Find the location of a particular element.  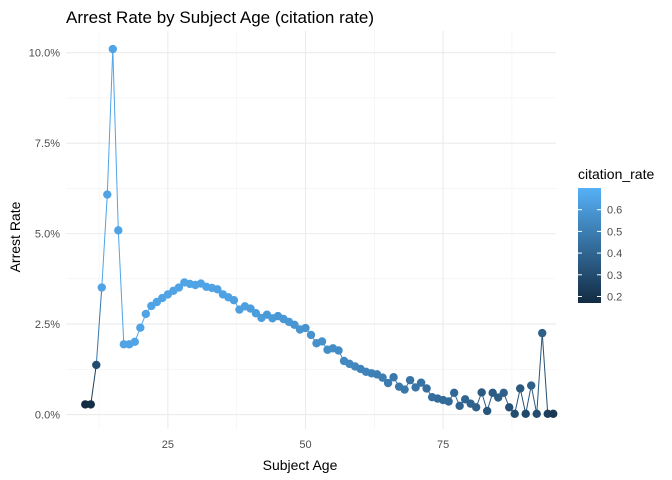

legend-tick-label: 0.6 is located at coordinates (614, 211).